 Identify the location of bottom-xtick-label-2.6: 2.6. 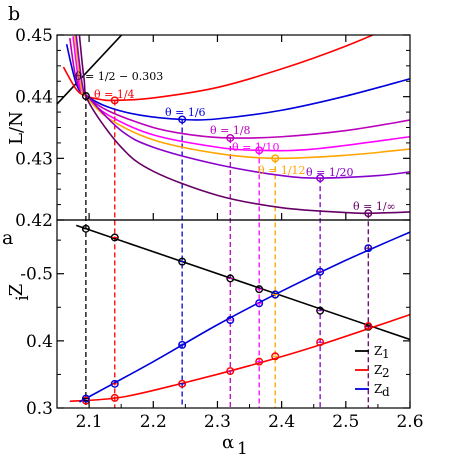
(409, 422).